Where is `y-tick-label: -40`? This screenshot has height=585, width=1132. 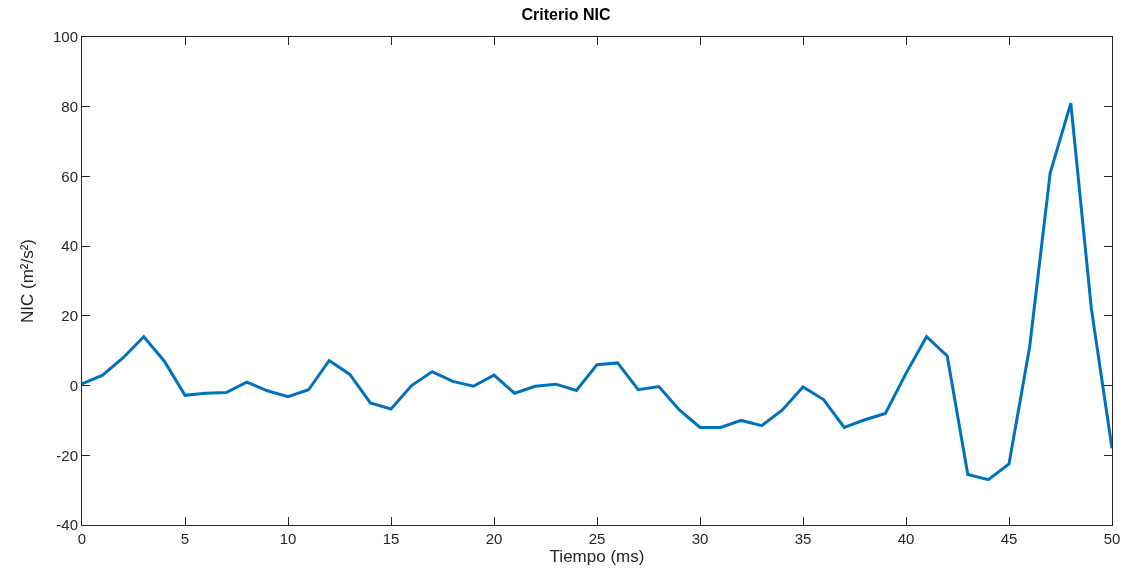 y-tick-label: -40 is located at coordinates (67, 525).